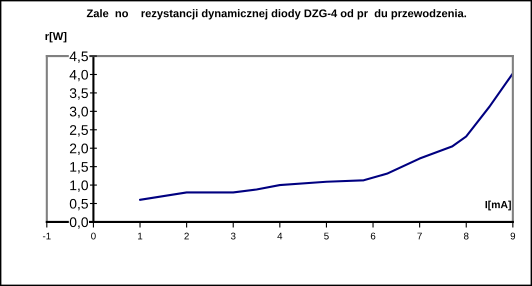  Describe the element at coordinates (326, 236) in the screenshot. I see `x-tick-label: 5` at that location.